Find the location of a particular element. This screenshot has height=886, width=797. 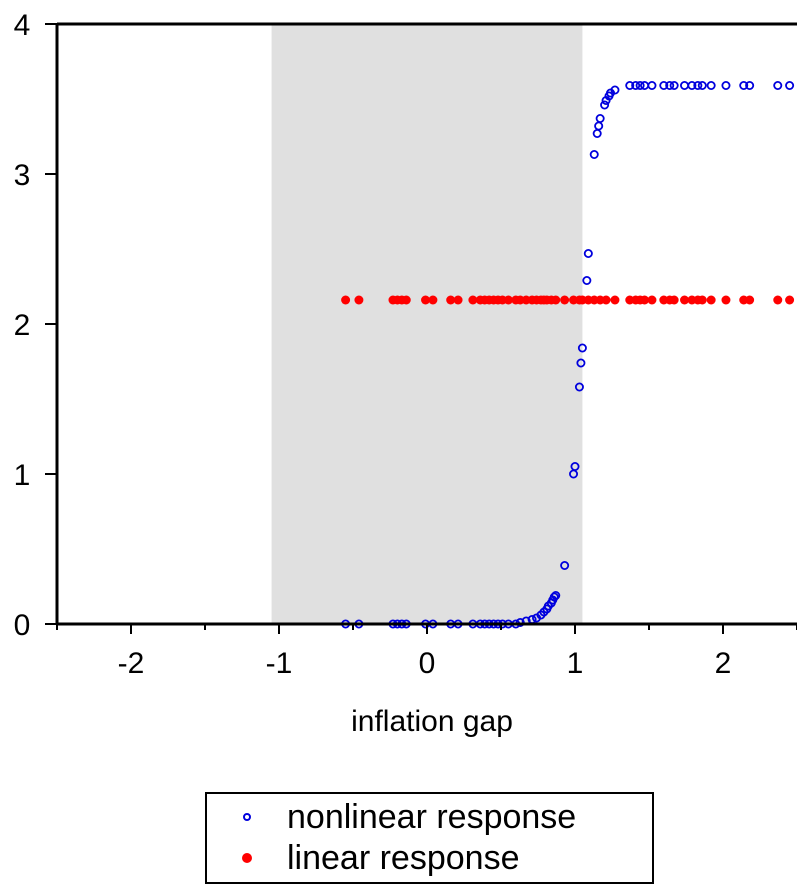

legend: nonlinear response linear response is located at coordinates (429, 838).